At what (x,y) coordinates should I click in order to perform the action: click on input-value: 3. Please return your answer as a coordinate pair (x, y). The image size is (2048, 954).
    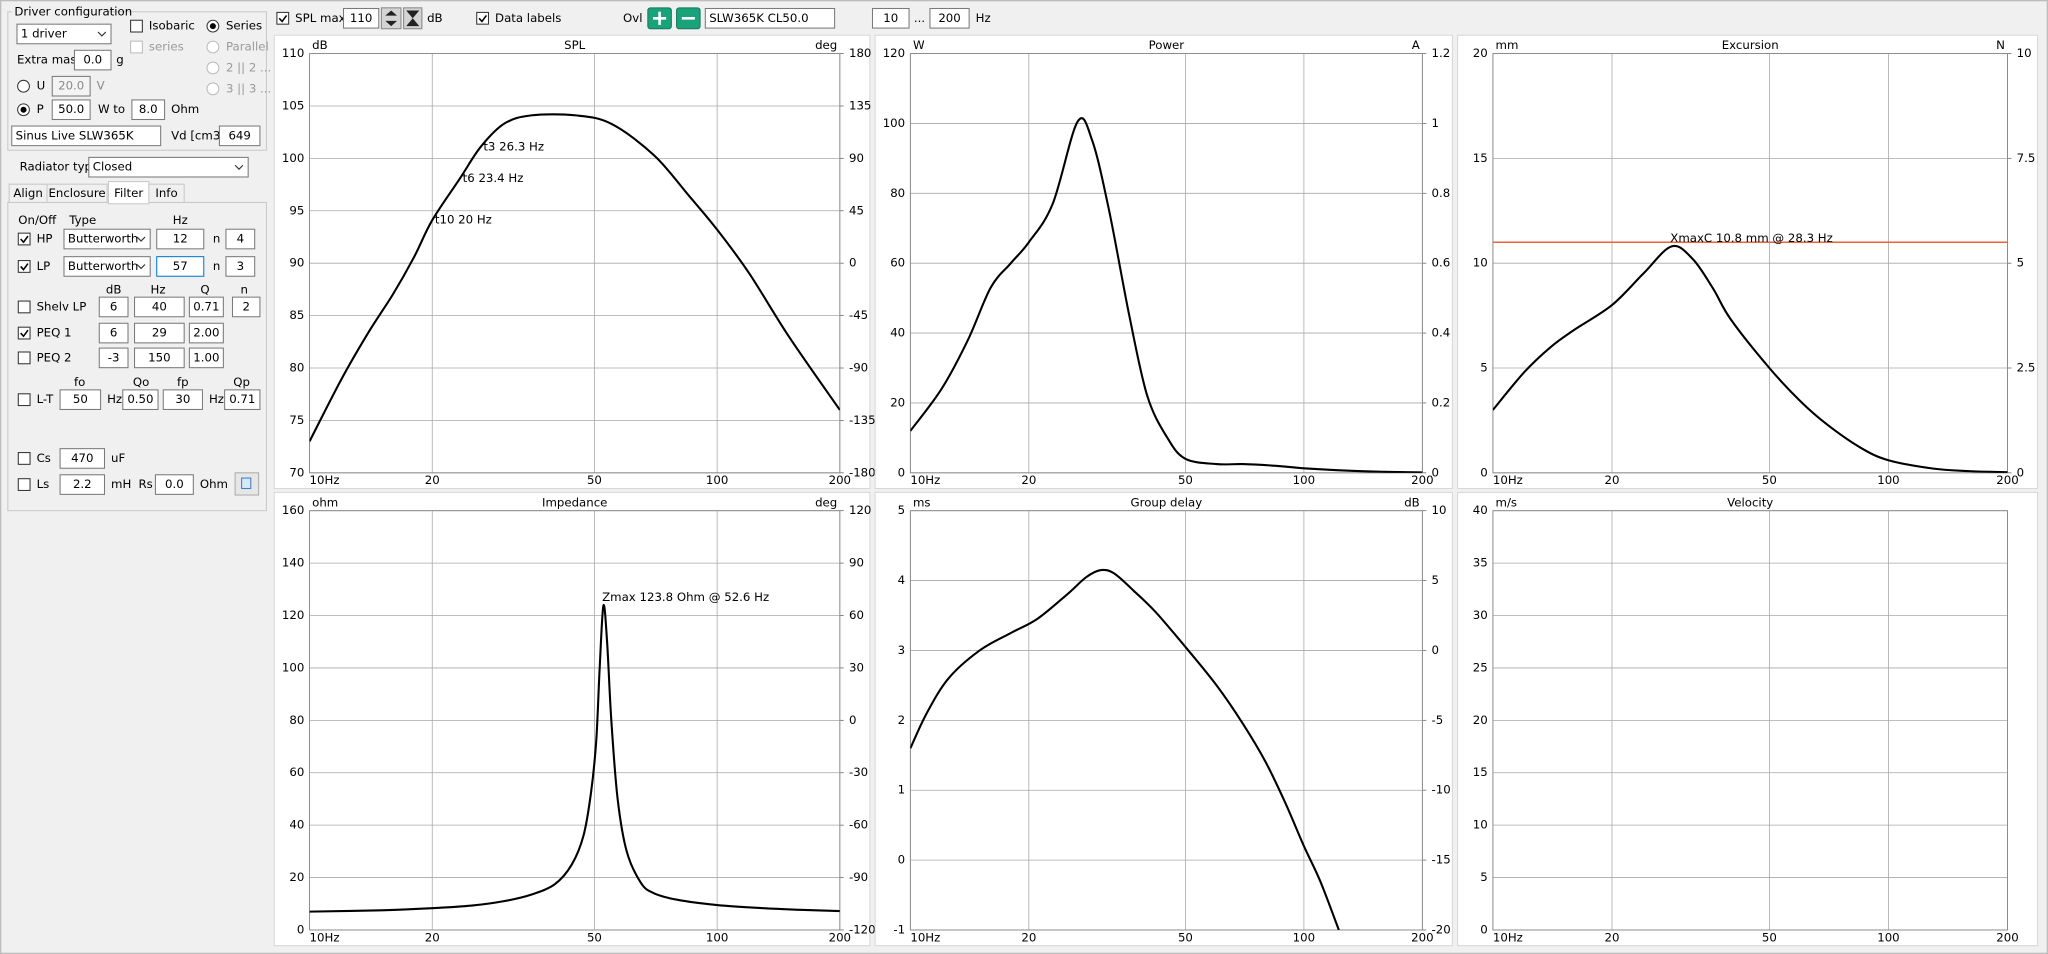
    Looking at the image, I should click on (240, 266).